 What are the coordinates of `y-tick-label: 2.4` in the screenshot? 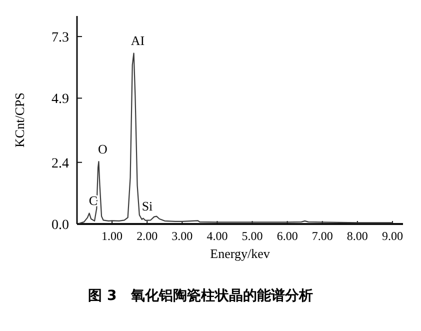 It's located at (60, 164).